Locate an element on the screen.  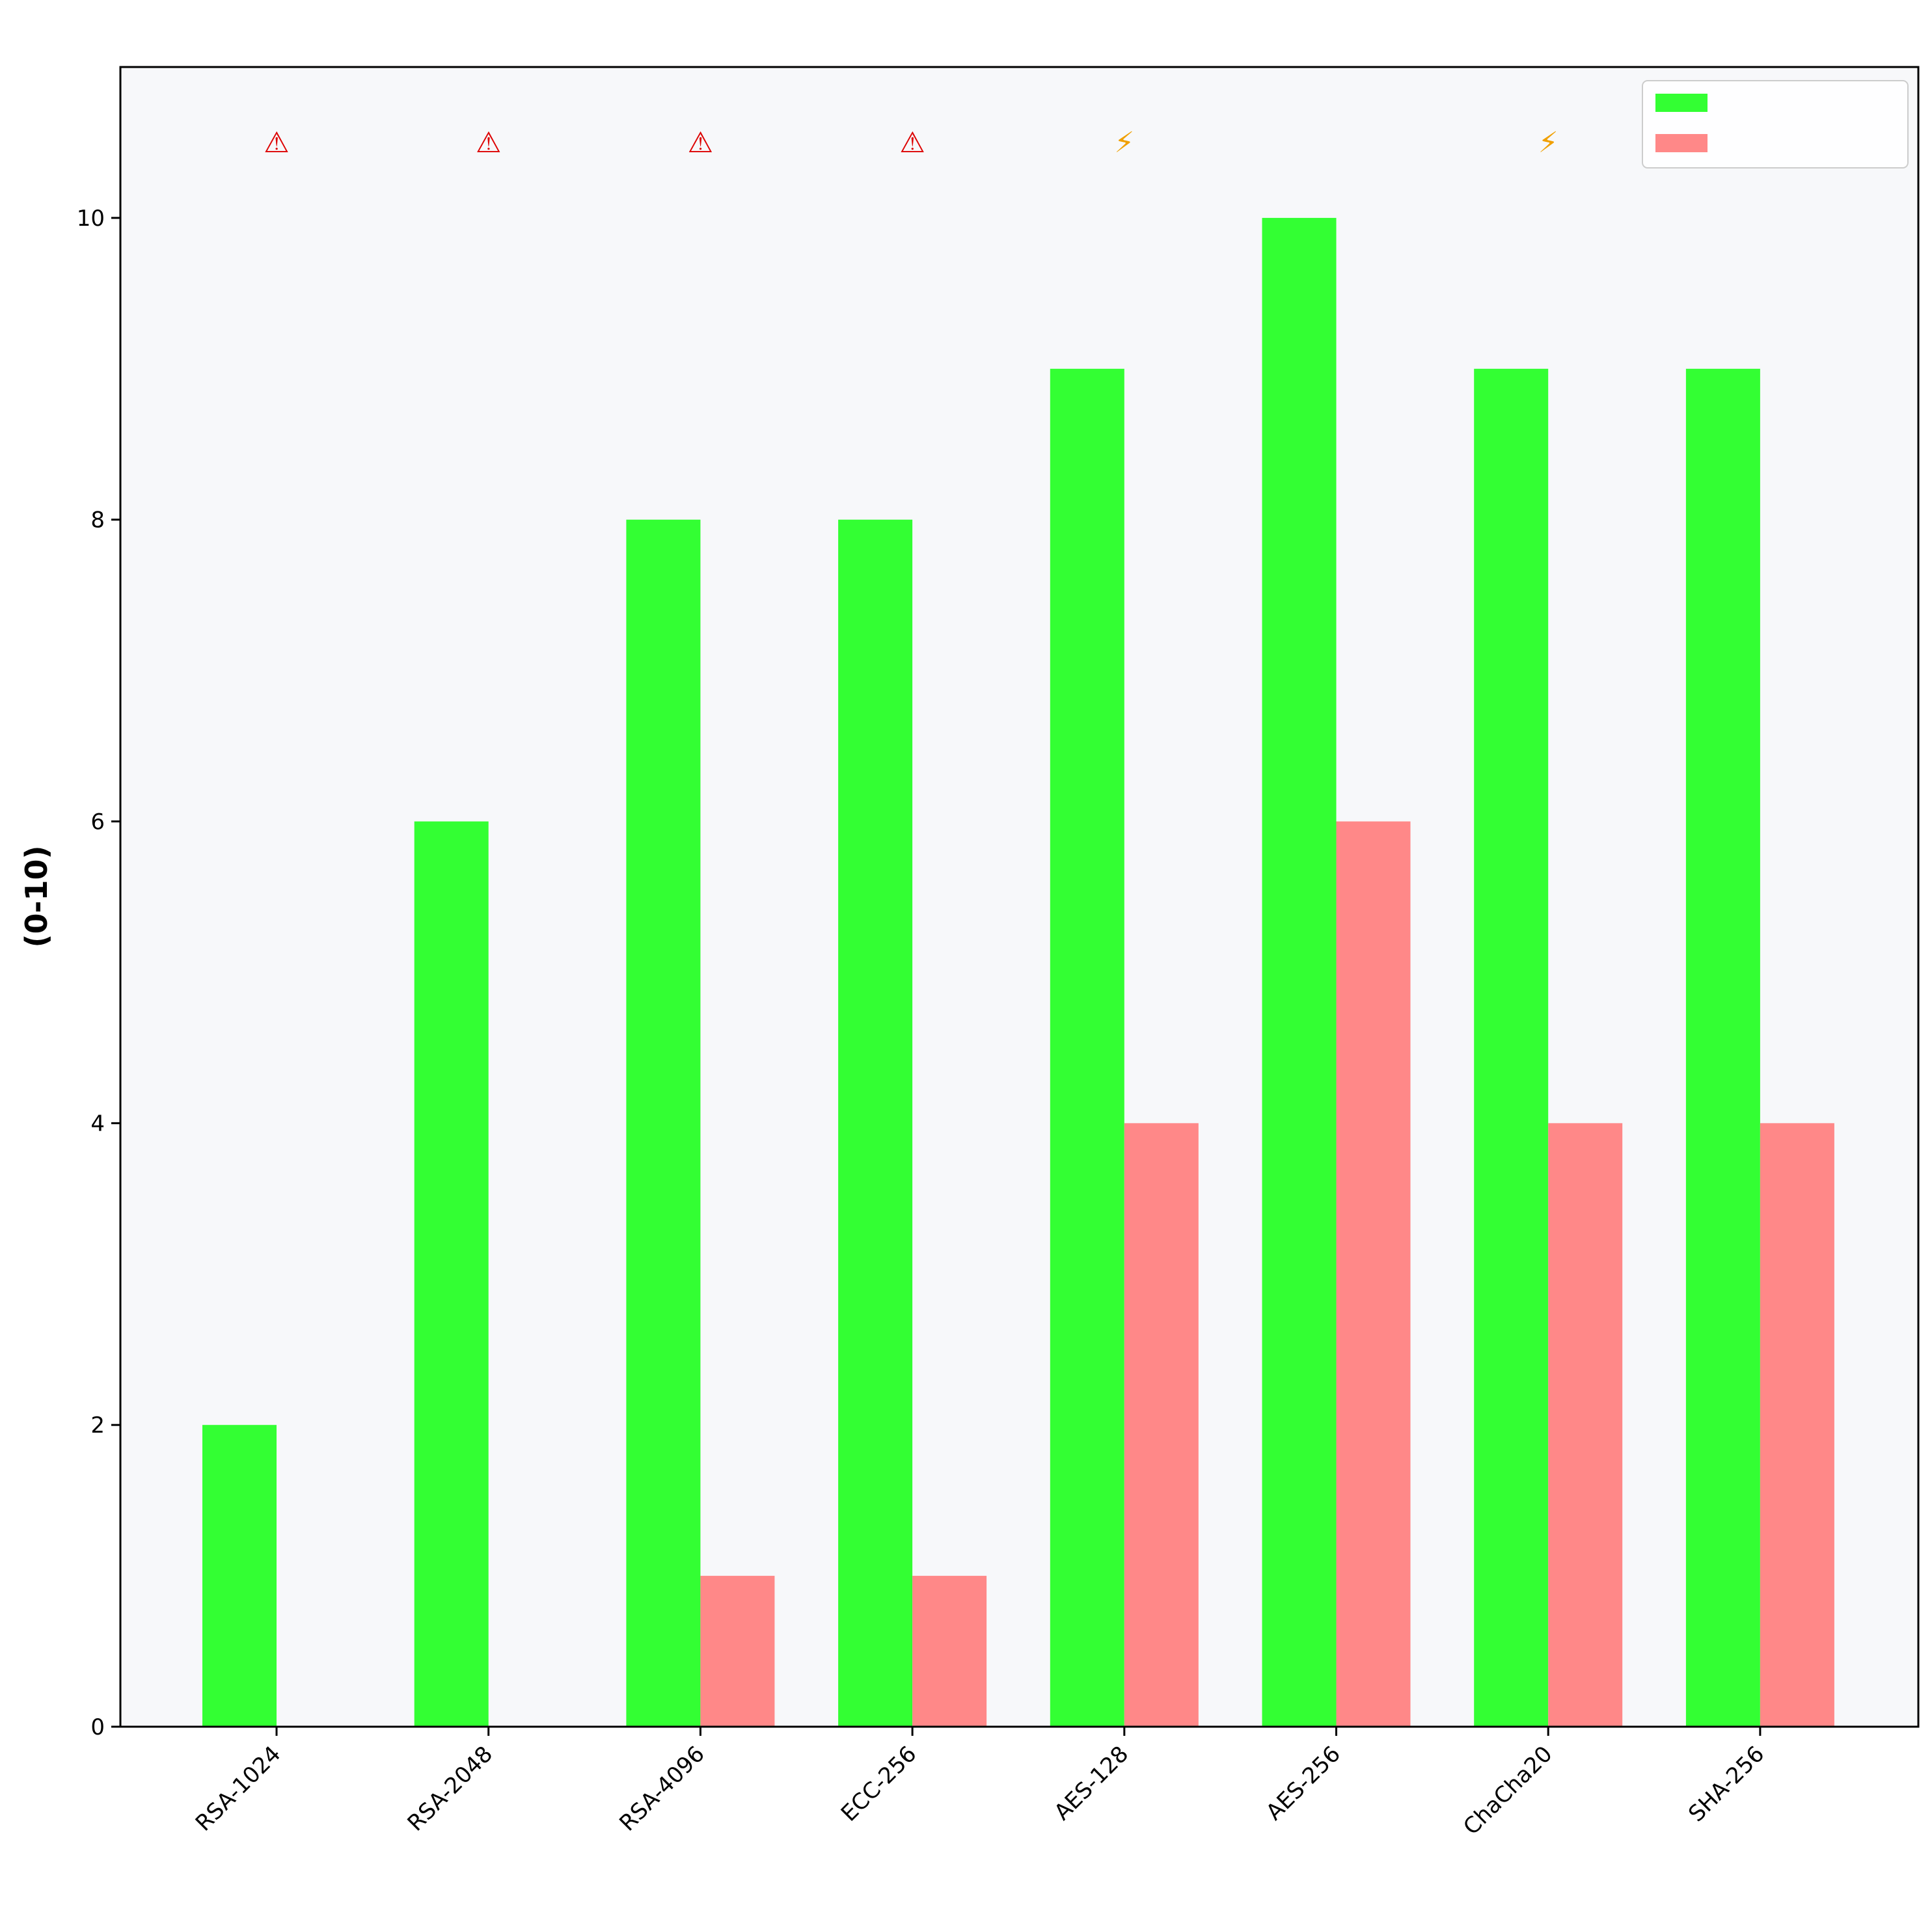
annotation-rsa-1024: ⚠ is located at coordinates (276, 142).